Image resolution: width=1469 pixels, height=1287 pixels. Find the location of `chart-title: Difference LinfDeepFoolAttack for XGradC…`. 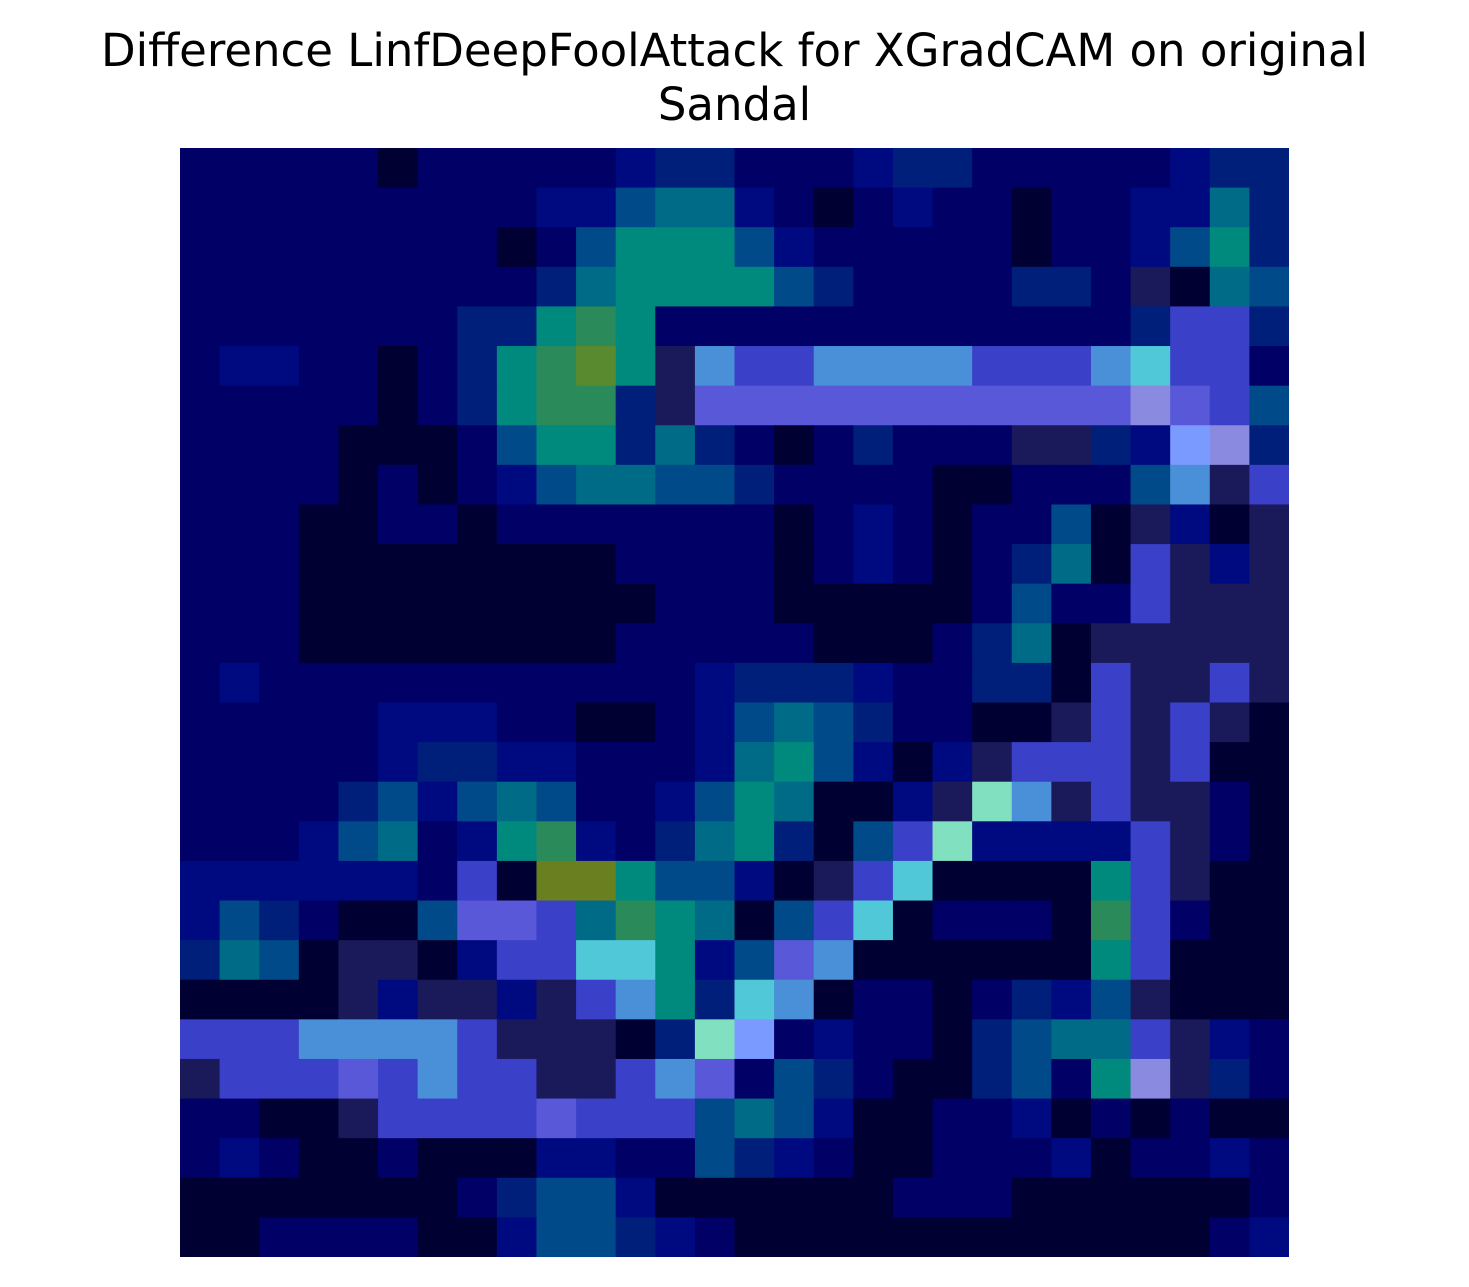

chart-title: Difference LinfDeepFoolAttack for XGradC… is located at coordinates (734, 78).